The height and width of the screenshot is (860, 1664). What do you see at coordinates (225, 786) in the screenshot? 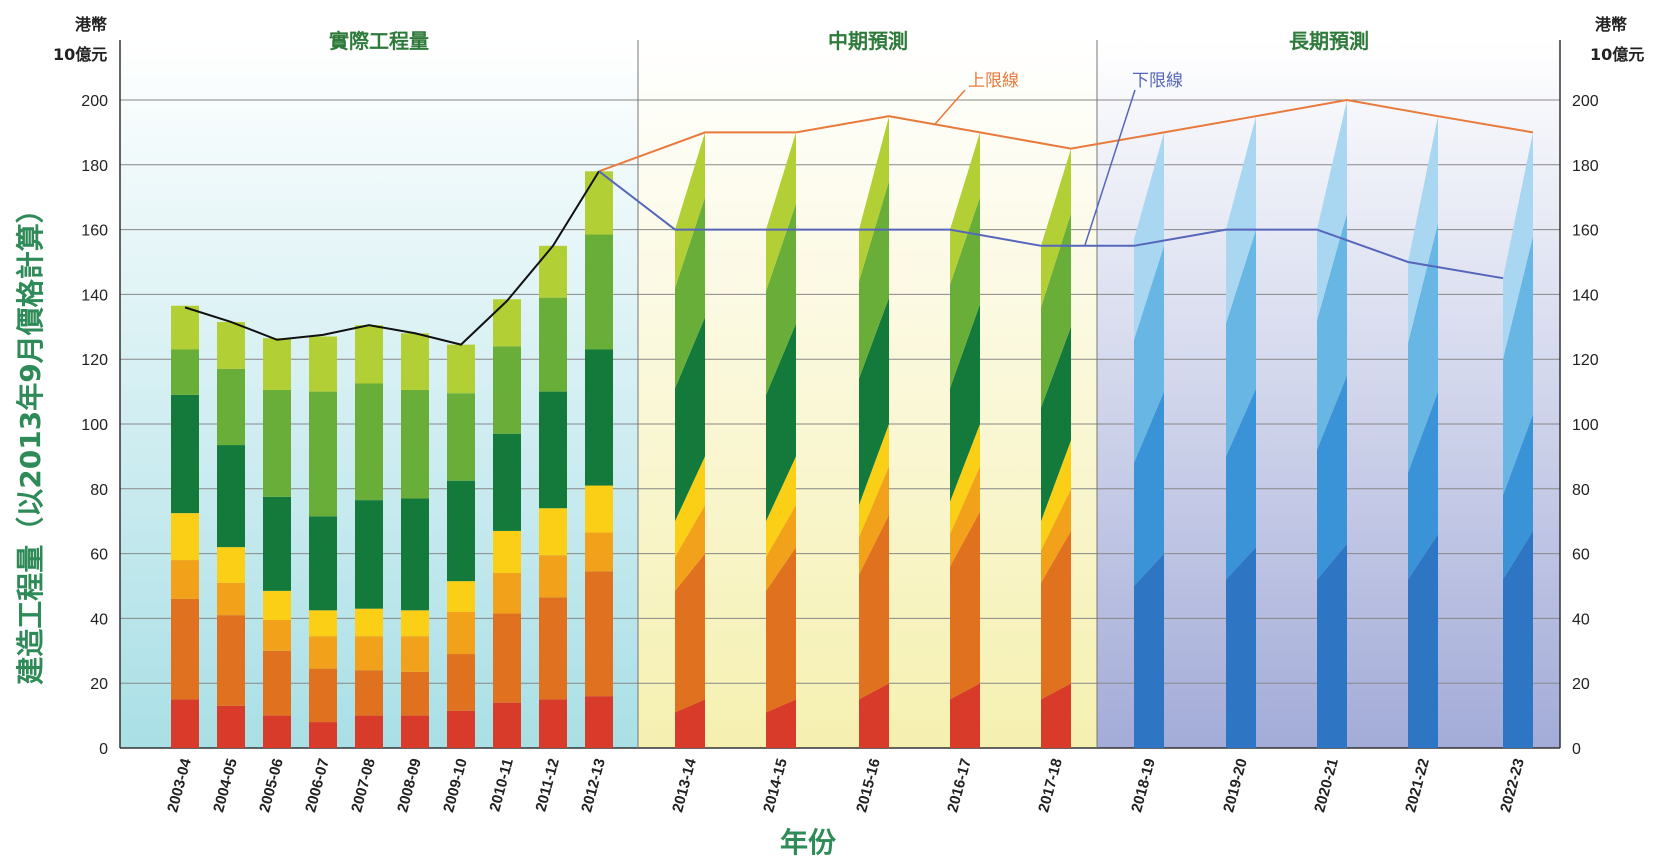
I see `x-tick-label: 2004-05` at bounding box center [225, 786].